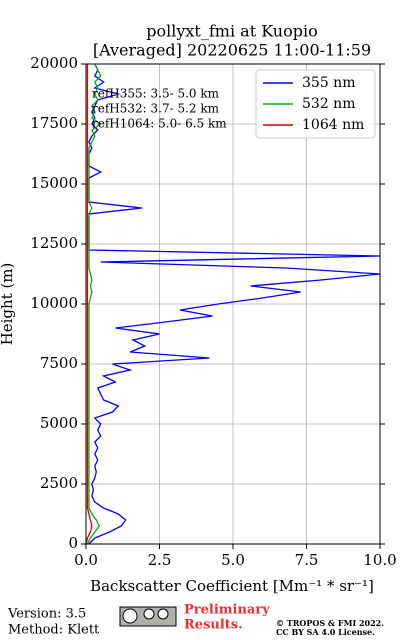  I want to click on cc-badge, so click(148, 616).